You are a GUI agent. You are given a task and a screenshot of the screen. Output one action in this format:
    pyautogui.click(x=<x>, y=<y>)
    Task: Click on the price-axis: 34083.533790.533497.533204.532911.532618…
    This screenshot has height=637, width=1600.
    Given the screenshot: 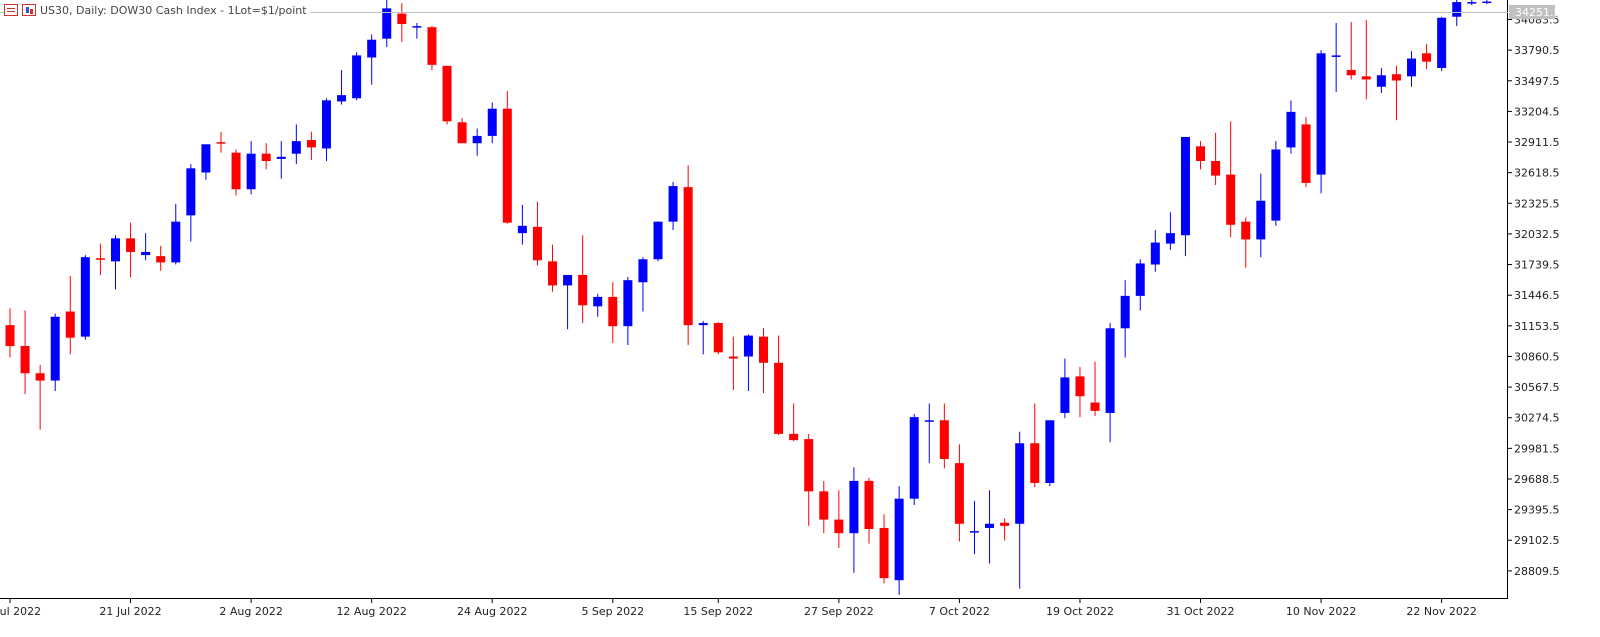 What is the action you would take?
    pyautogui.click(x=1534, y=295)
    